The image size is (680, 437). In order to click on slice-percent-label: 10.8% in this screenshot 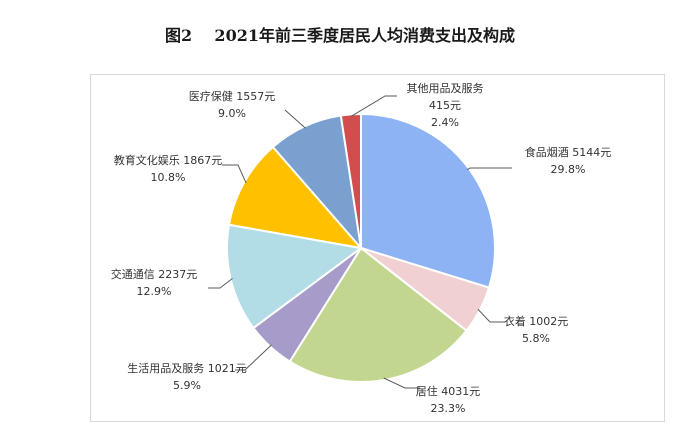, I will do `click(168, 177)`.